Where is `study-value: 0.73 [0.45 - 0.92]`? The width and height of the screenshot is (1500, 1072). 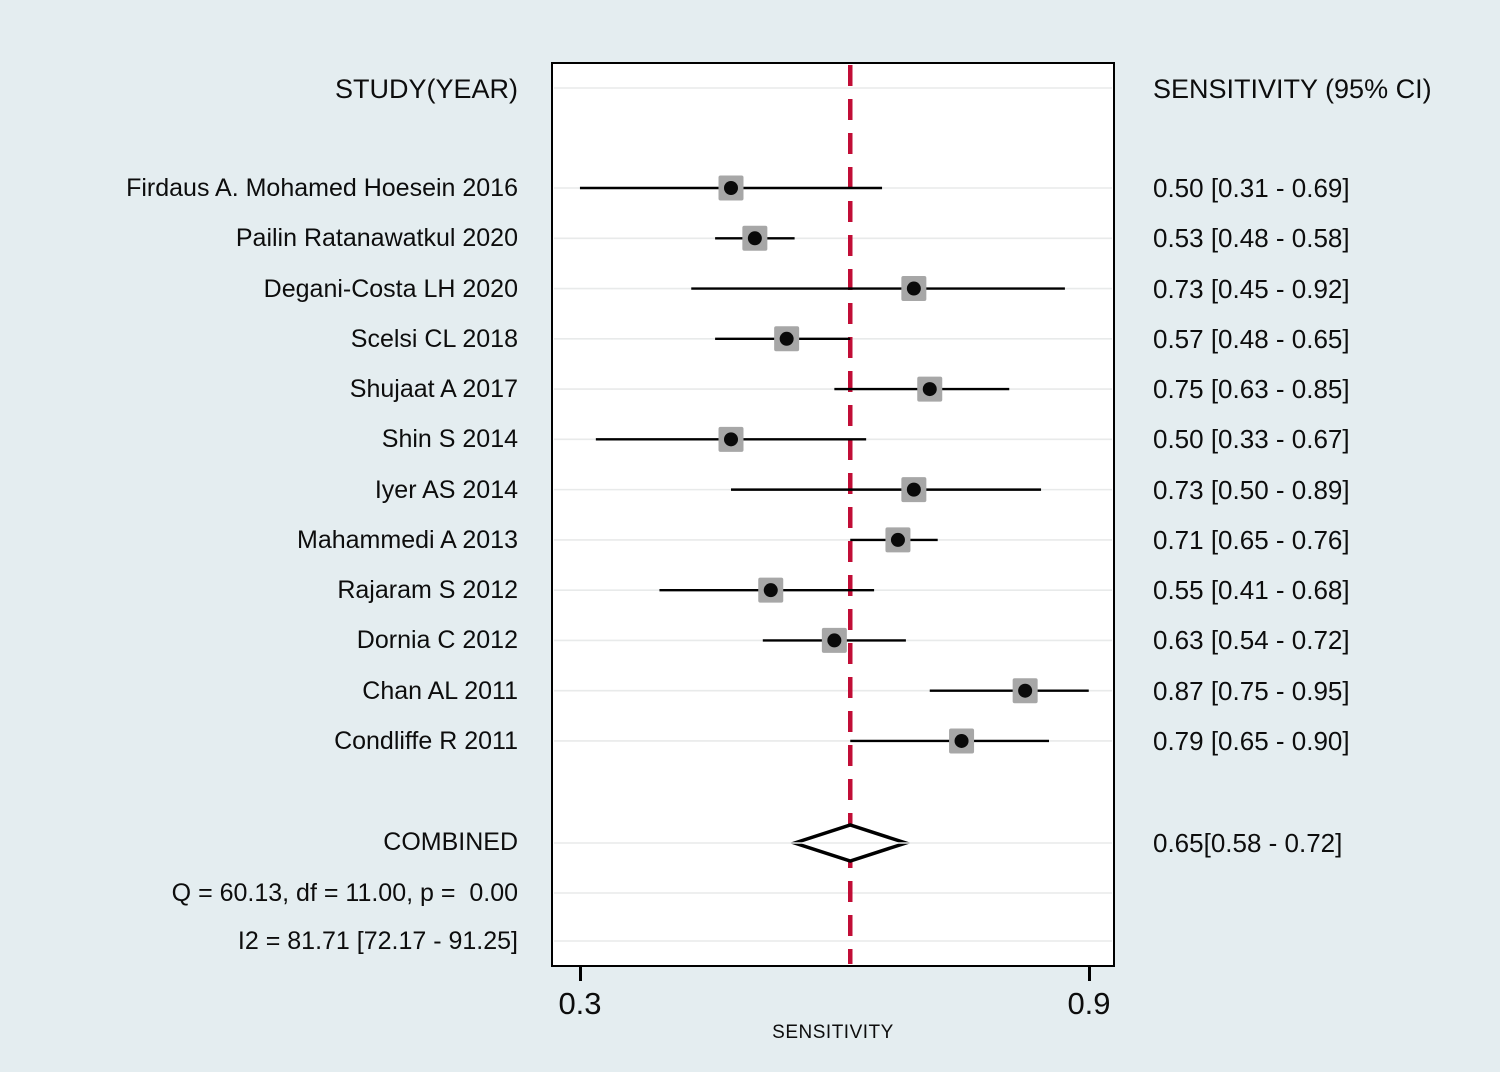
study-value: 0.73 [0.45 - 0.92] is located at coordinates (1251, 289).